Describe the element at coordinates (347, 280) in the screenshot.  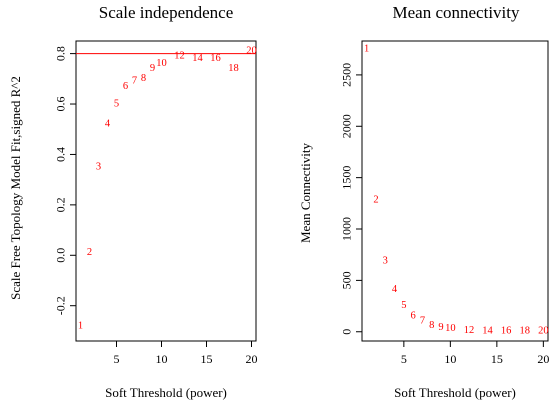
I see `y-tick-label: 500` at that location.